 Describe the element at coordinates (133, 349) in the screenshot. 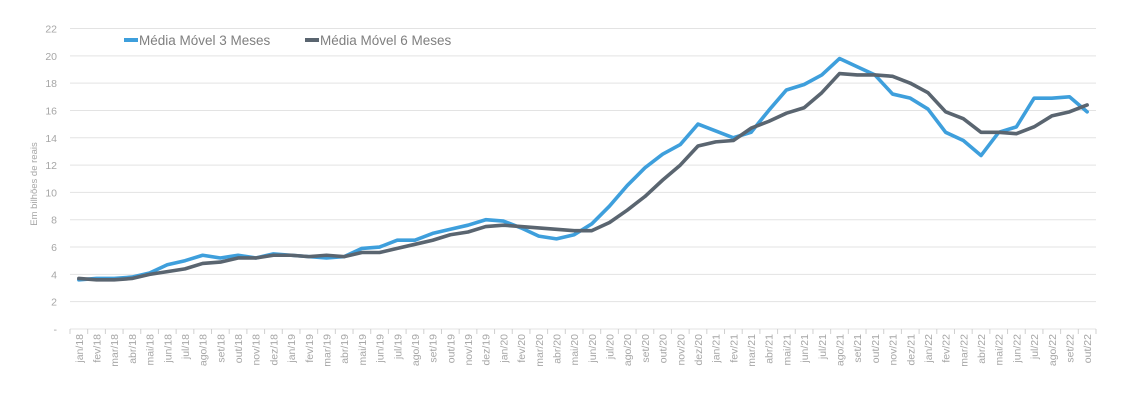

I see `x-tick-label: abr/18` at that location.